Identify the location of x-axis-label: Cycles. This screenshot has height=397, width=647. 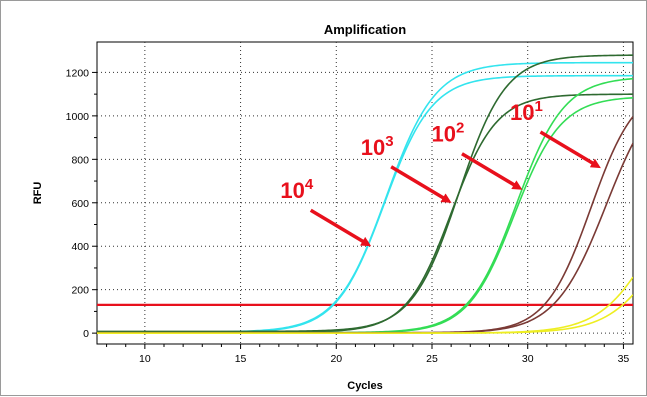
(364, 386).